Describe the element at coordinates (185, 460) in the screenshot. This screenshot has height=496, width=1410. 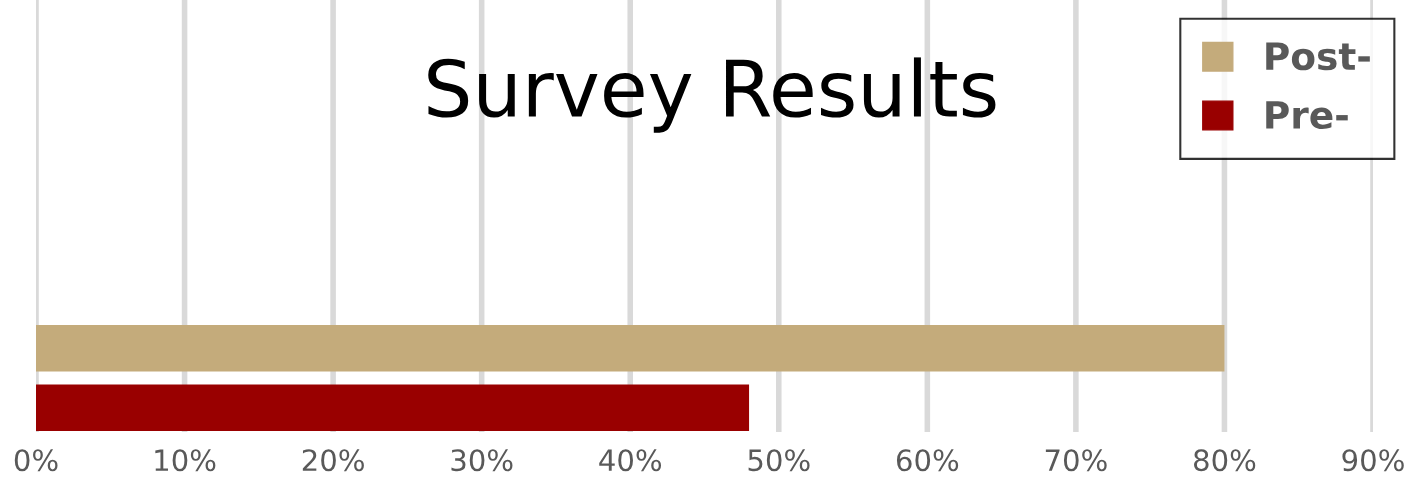
I see `x-tick-label: 10%` at that location.